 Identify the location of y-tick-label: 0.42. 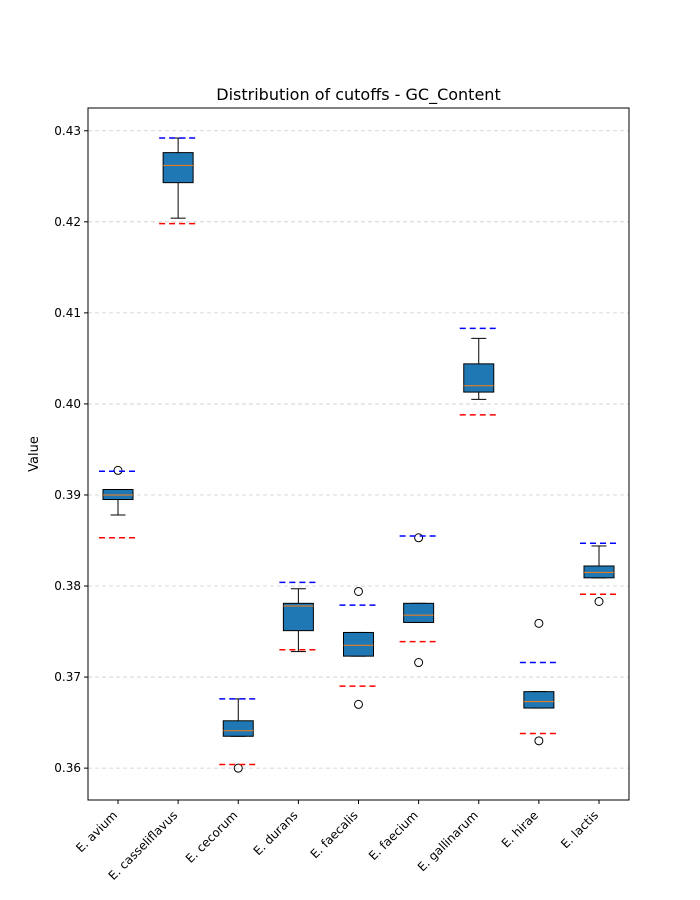
(67, 222).